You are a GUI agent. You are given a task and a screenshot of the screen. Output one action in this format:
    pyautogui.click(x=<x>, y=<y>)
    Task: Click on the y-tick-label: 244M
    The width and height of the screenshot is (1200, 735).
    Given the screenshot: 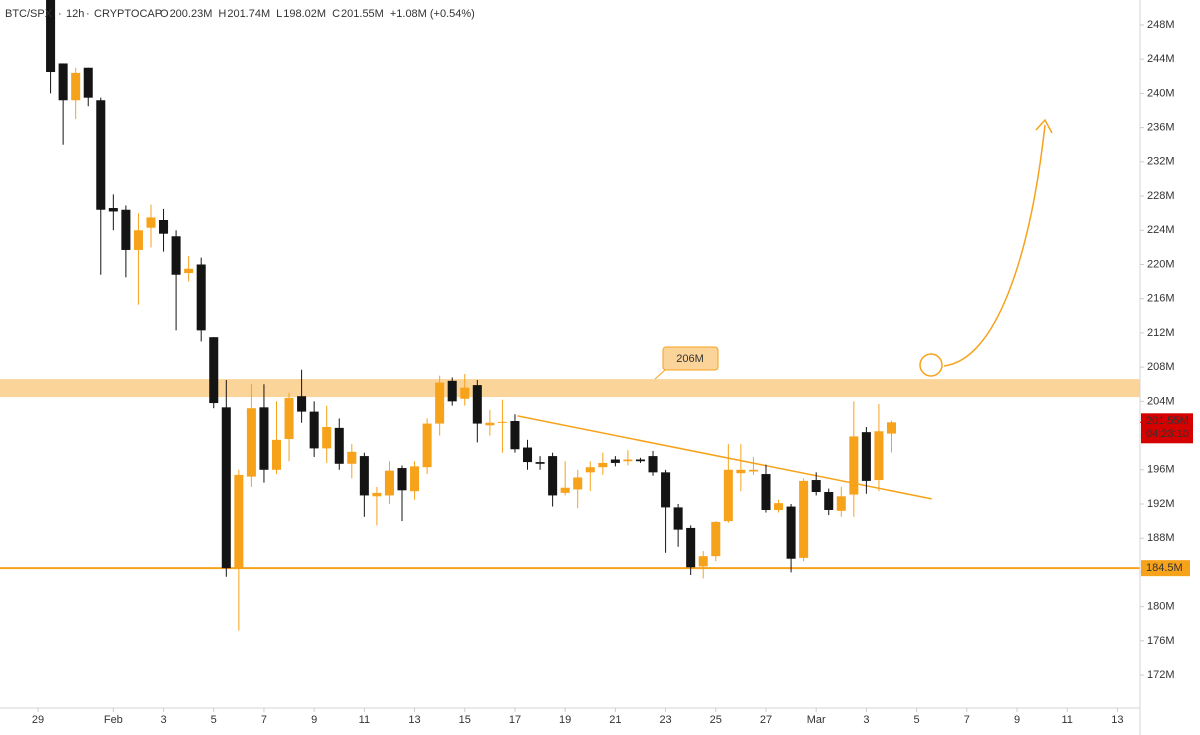 What is the action you would take?
    pyautogui.click(x=1161, y=59)
    